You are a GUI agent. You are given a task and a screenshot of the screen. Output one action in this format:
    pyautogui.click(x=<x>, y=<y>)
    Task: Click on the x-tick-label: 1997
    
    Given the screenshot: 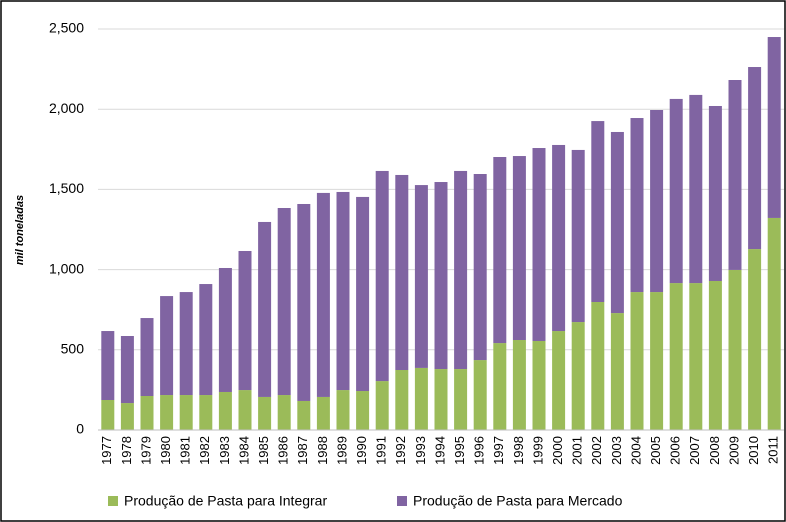 What is the action you would take?
    pyautogui.click(x=498, y=450)
    